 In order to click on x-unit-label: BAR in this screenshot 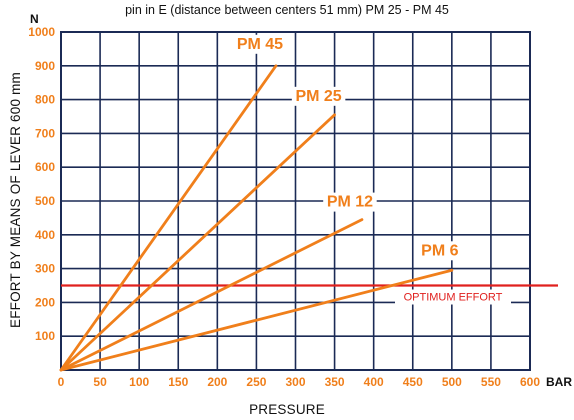, I will do `click(559, 382)`.